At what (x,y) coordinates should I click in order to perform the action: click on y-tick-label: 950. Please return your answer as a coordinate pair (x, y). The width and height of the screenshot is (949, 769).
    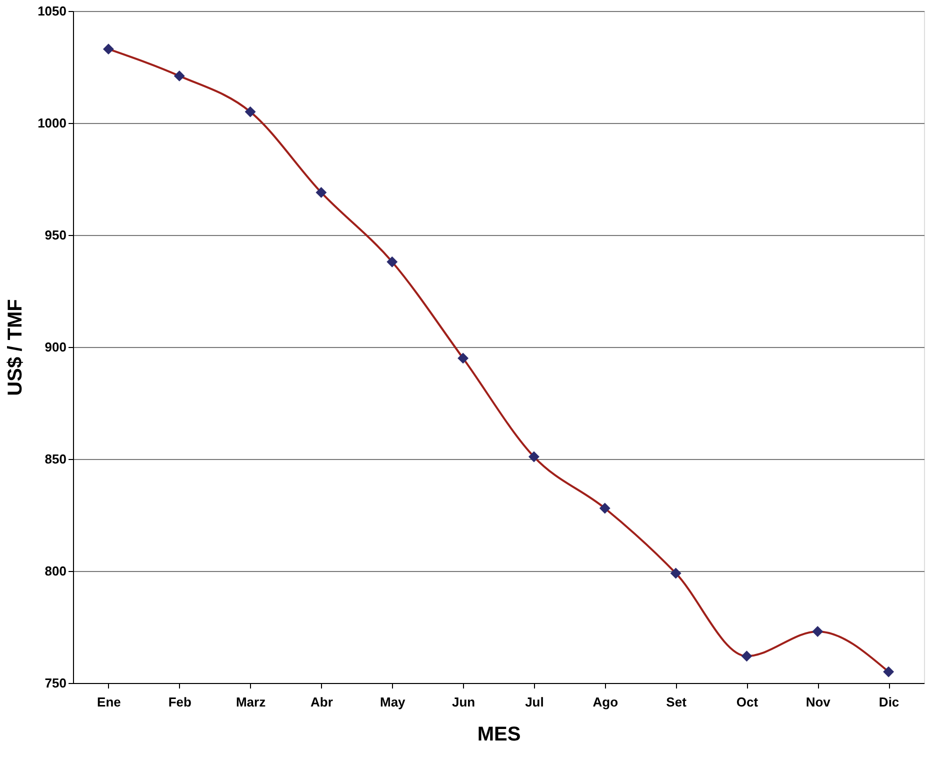
    Looking at the image, I should click on (55, 235).